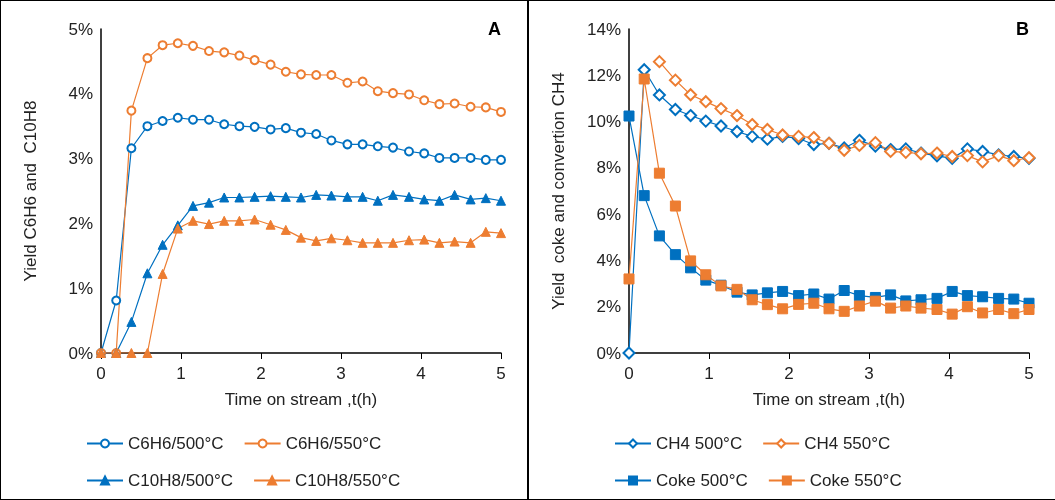  What do you see at coordinates (80, 288) in the screenshot?
I see `y-tick-label: 1%` at bounding box center [80, 288].